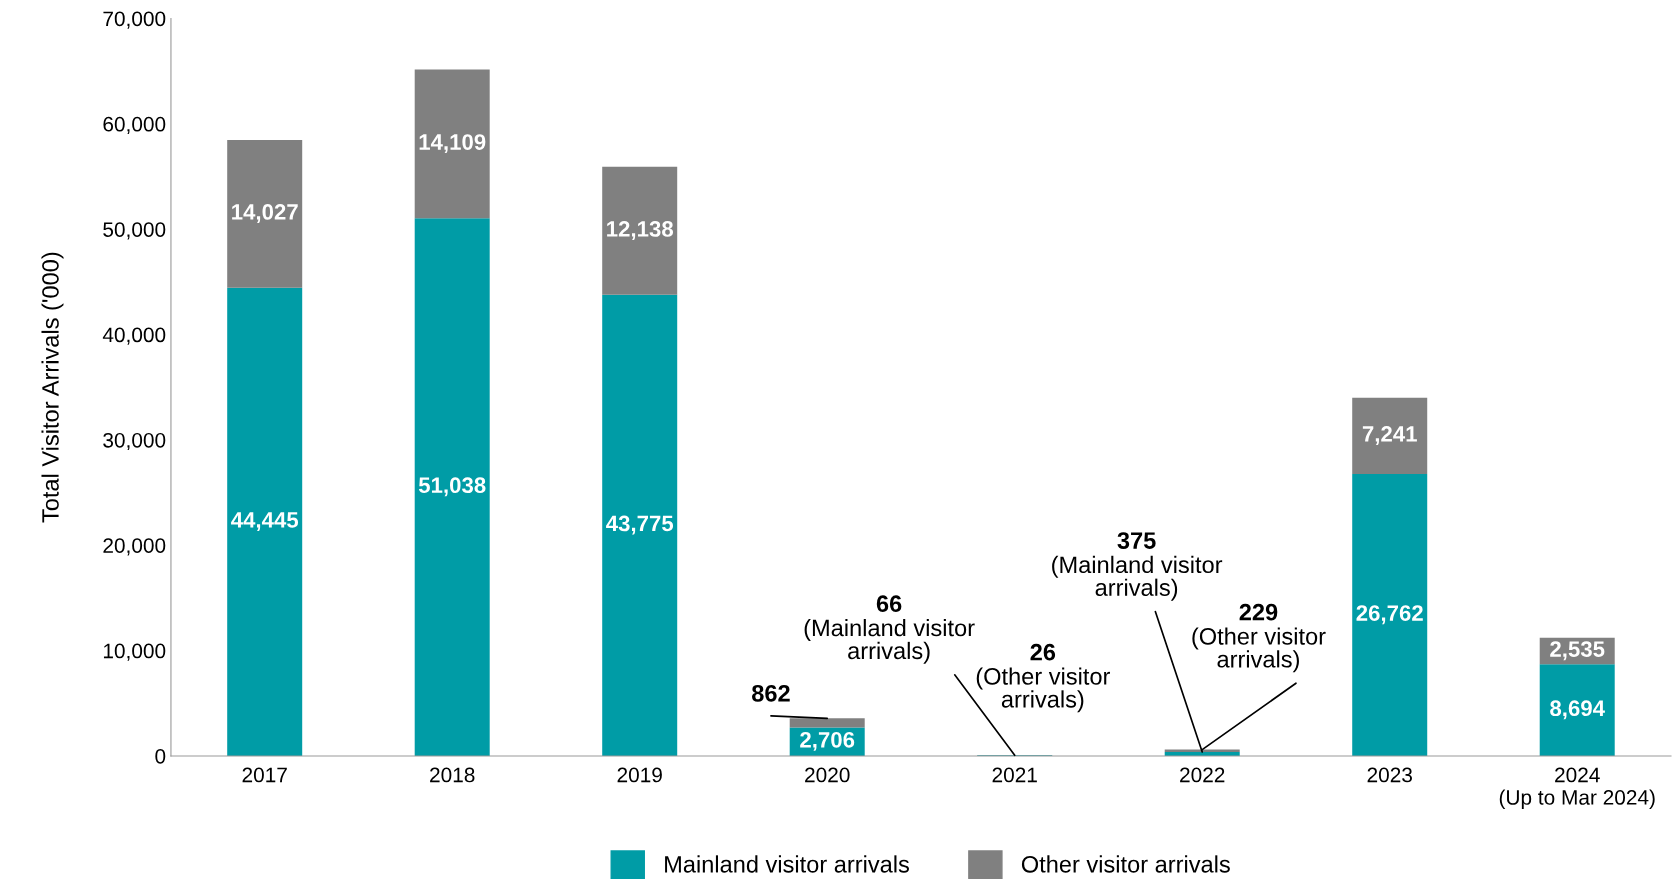 Image resolution: width=1676 pixels, height=879 pixels. What do you see at coordinates (134, 336) in the screenshot?
I see `y-tick-label: 40,000` at bounding box center [134, 336].